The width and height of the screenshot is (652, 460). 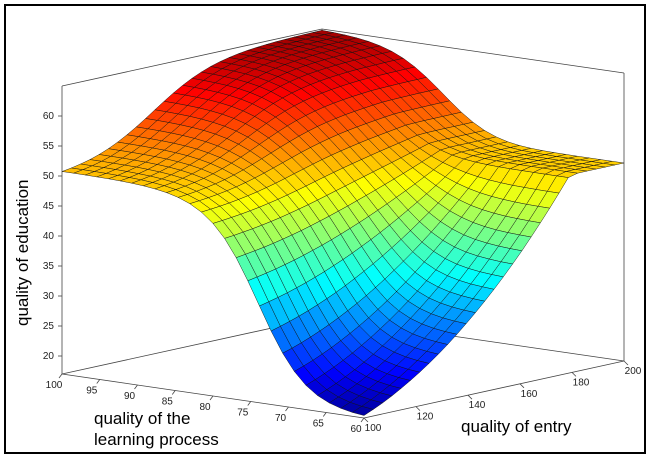 What do you see at coordinates (168, 402) in the screenshot?
I see `x-tick-label: 85` at bounding box center [168, 402].